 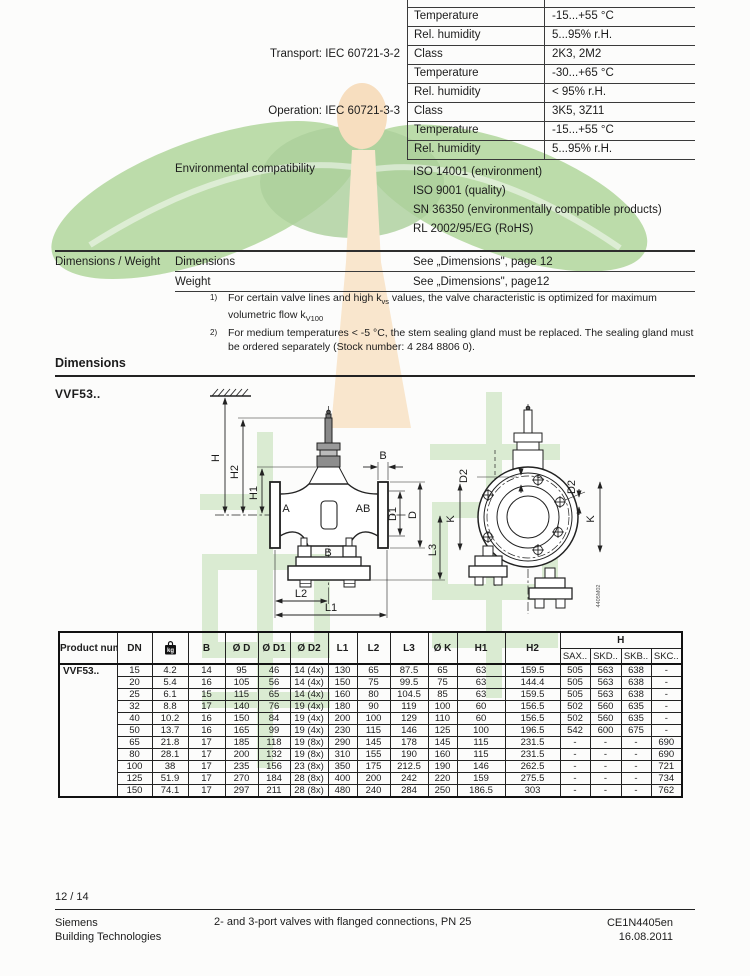 What do you see at coordinates (134, 718) in the screenshot?
I see `dim-cell: 40` at bounding box center [134, 718].